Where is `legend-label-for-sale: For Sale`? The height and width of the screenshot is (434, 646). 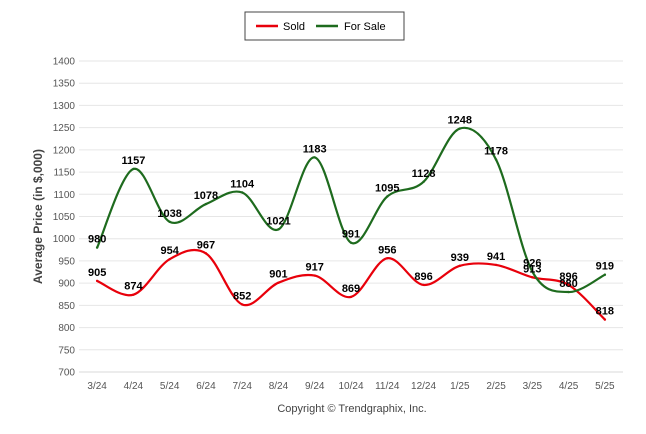
legend-label-for-sale: For Sale is located at coordinates (365, 27).